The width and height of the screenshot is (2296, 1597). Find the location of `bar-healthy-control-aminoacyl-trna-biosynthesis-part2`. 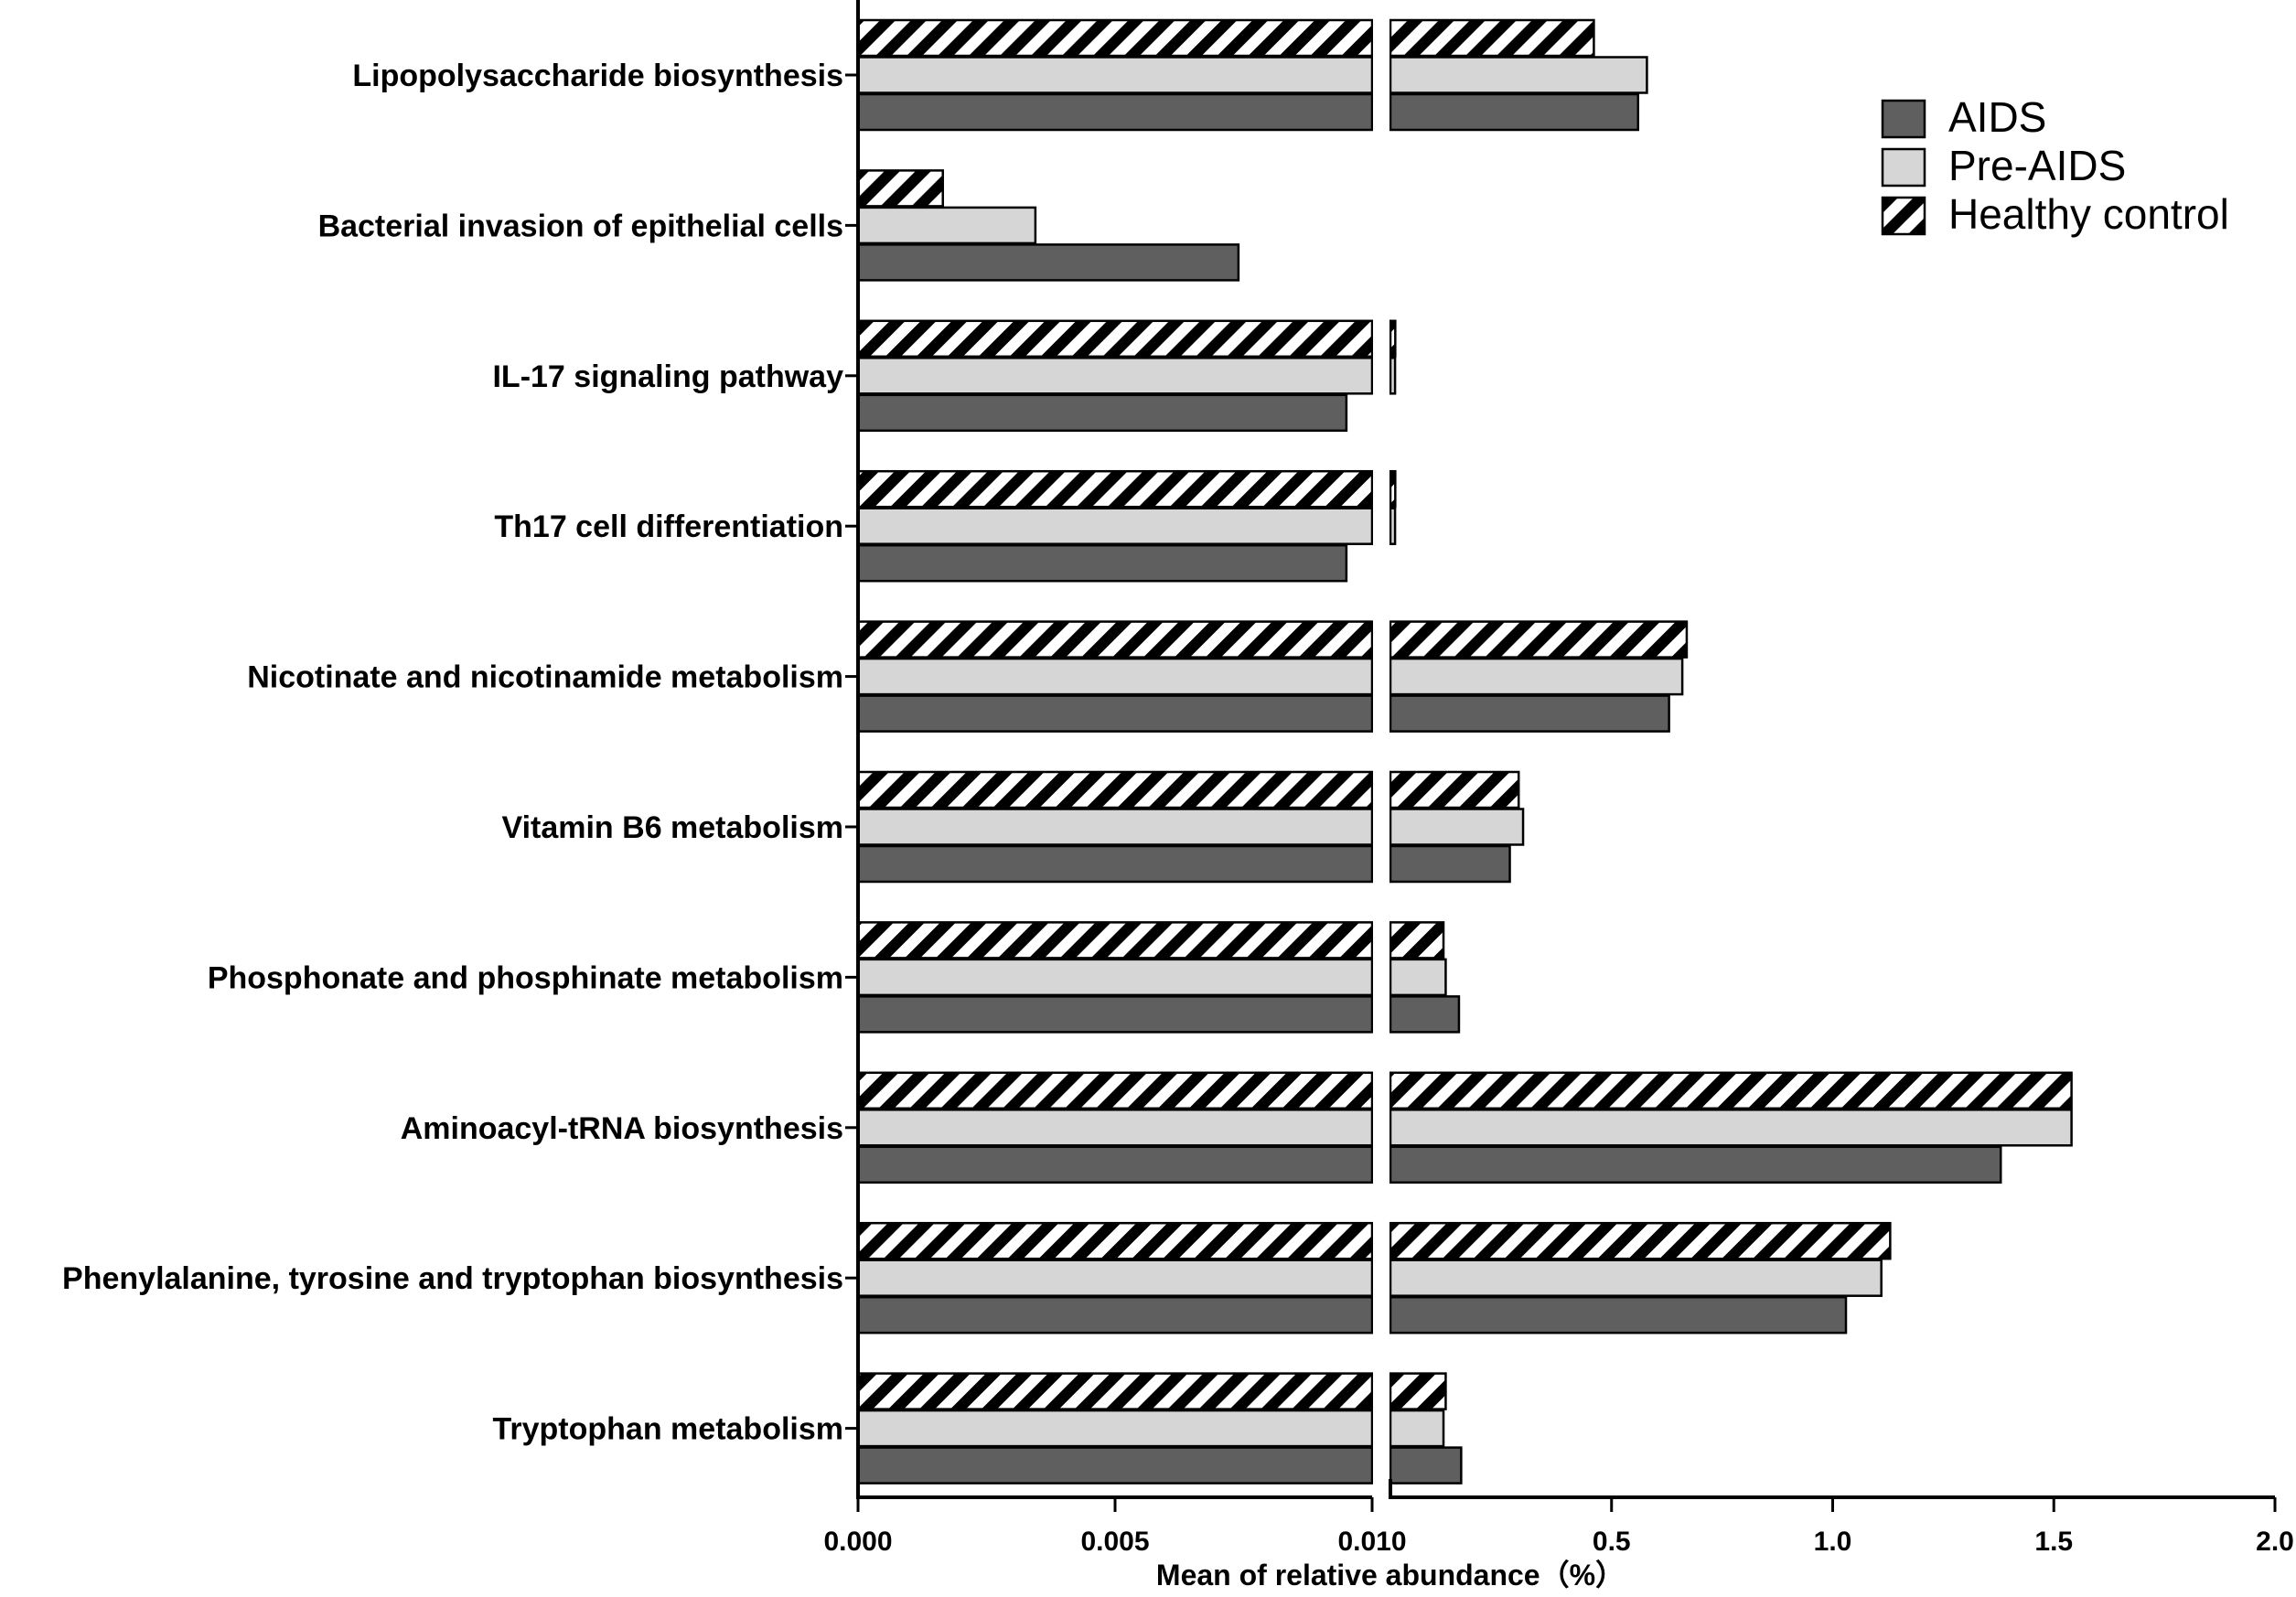

bar-healthy-control-aminoacyl-trna-biosynthesis-part2 is located at coordinates (1731, 1090).